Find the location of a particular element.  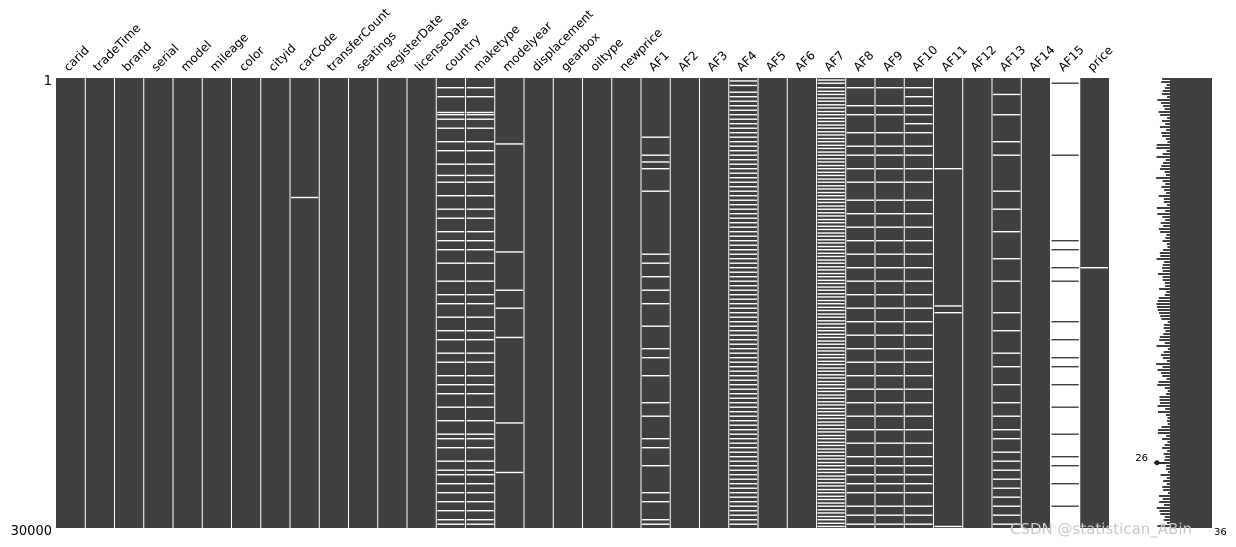

column-bar-seatings is located at coordinates (363, 303).